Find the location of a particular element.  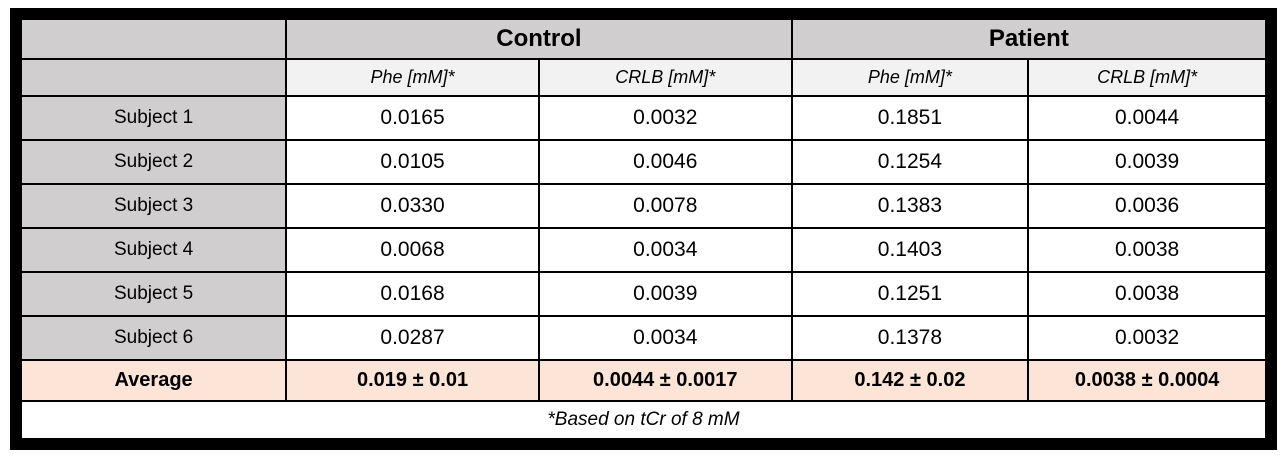

group-header-patient: Patient is located at coordinates (1029, 39).